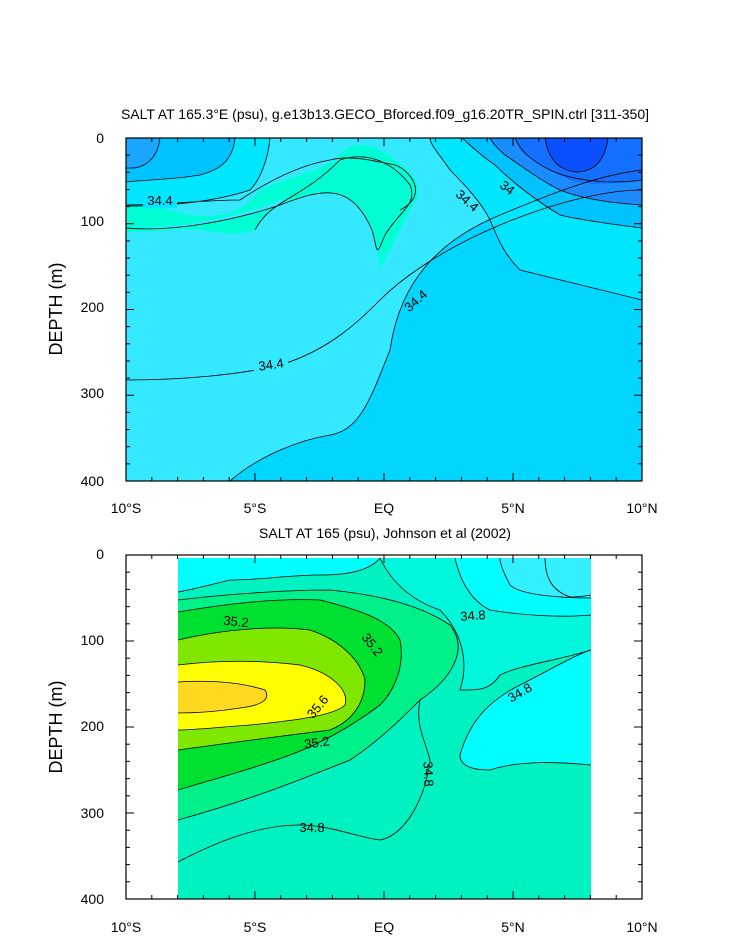 The width and height of the screenshot is (733, 945). What do you see at coordinates (255, 508) in the screenshot?
I see `top-x-tick-label: 5°S` at bounding box center [255, 508].